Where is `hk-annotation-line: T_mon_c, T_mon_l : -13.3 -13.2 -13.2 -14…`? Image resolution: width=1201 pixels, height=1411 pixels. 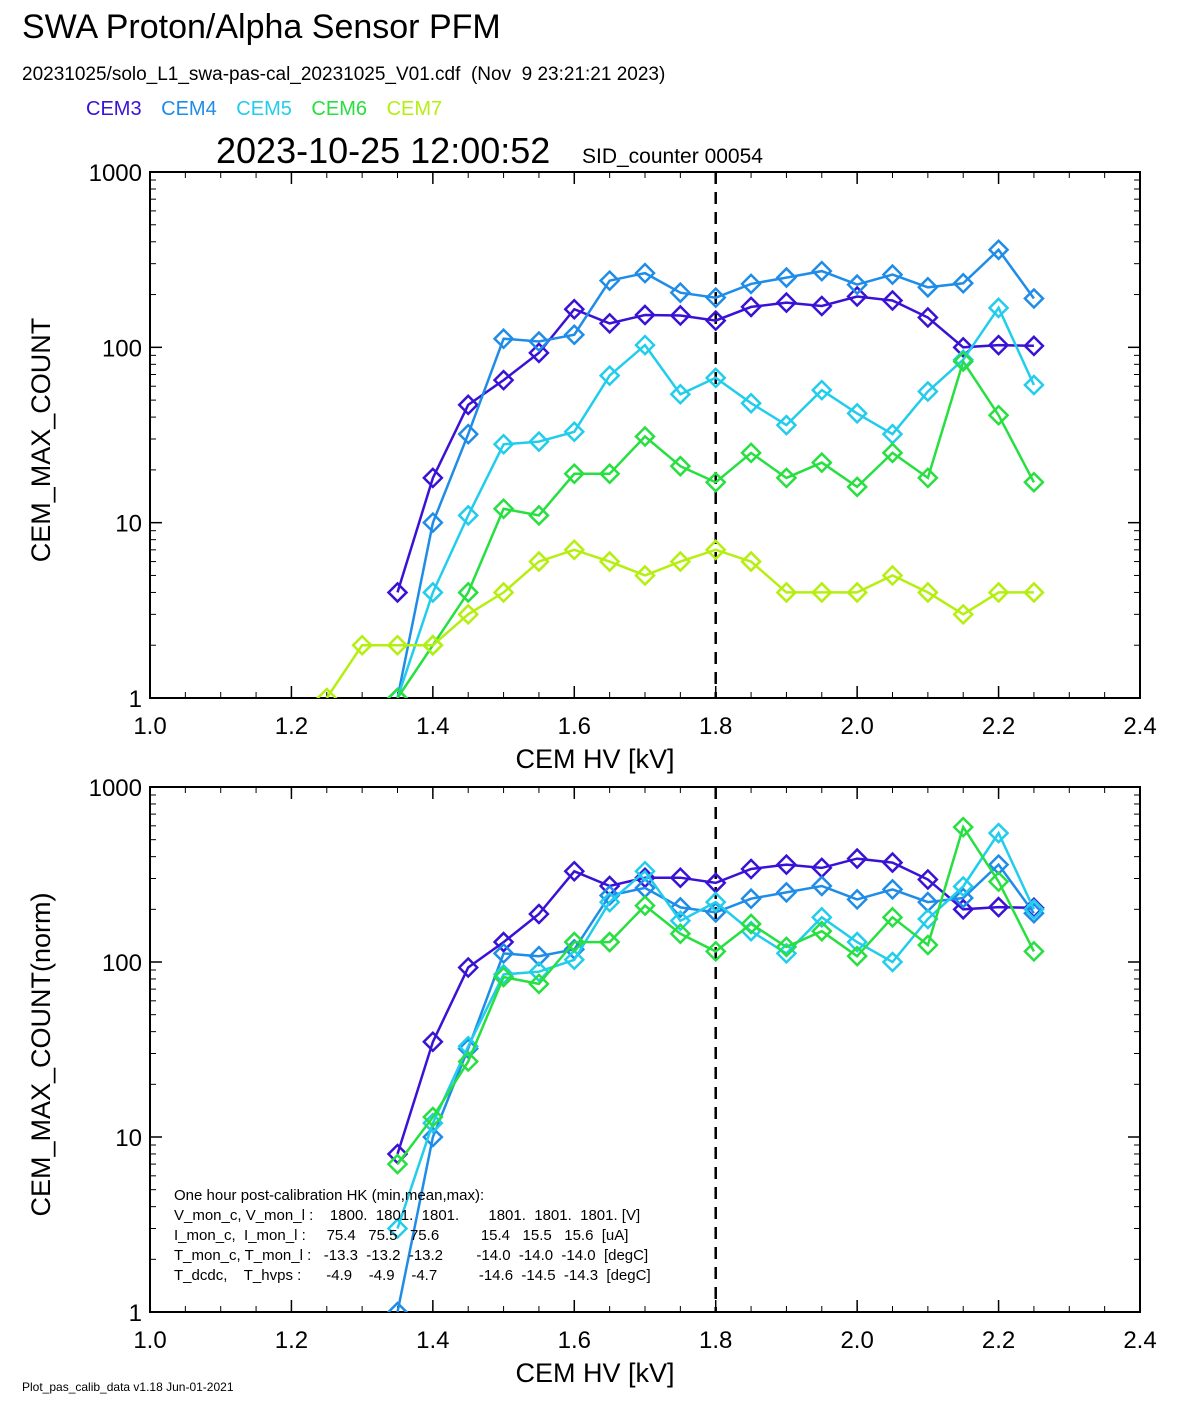 hk-annotation-line: T_mon_c, T_mon_l : -13.3 -13.2 -13.2 -14… is located at coordinates (411, 1255).